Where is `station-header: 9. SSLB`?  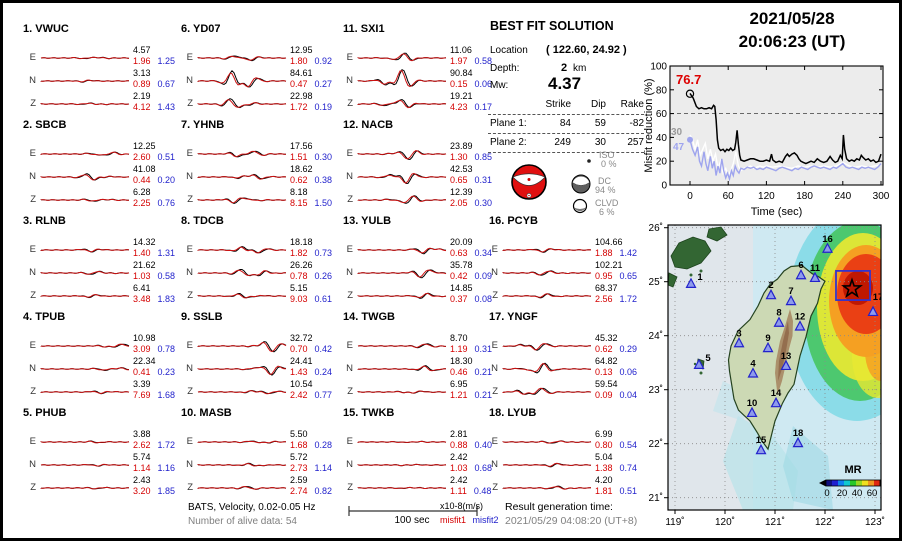 station-header: 9. SSLB is located at coordinates (202, 317).